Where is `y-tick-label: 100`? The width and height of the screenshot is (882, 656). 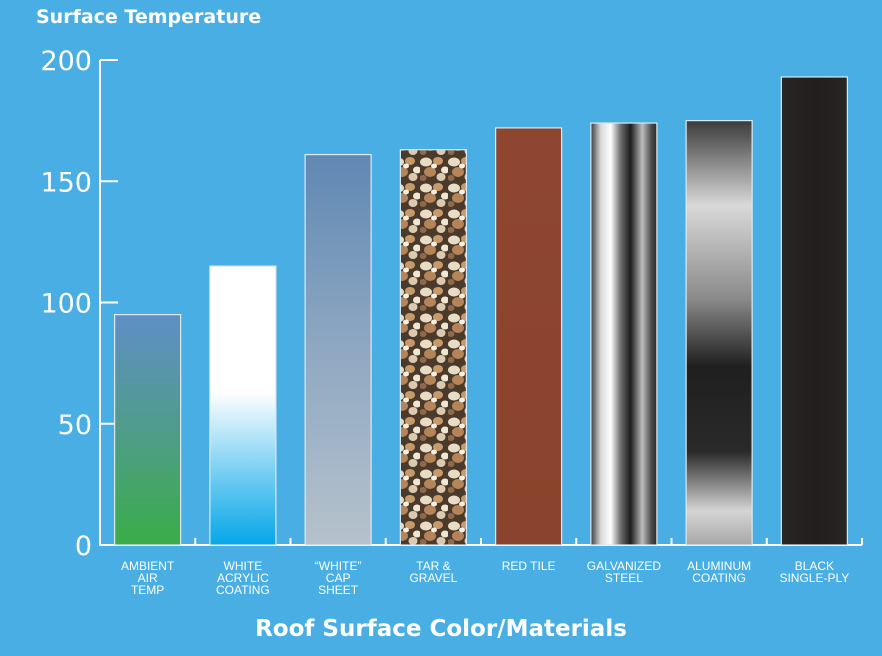
y-tick-label: 100 is located at coordinates (66, 304).